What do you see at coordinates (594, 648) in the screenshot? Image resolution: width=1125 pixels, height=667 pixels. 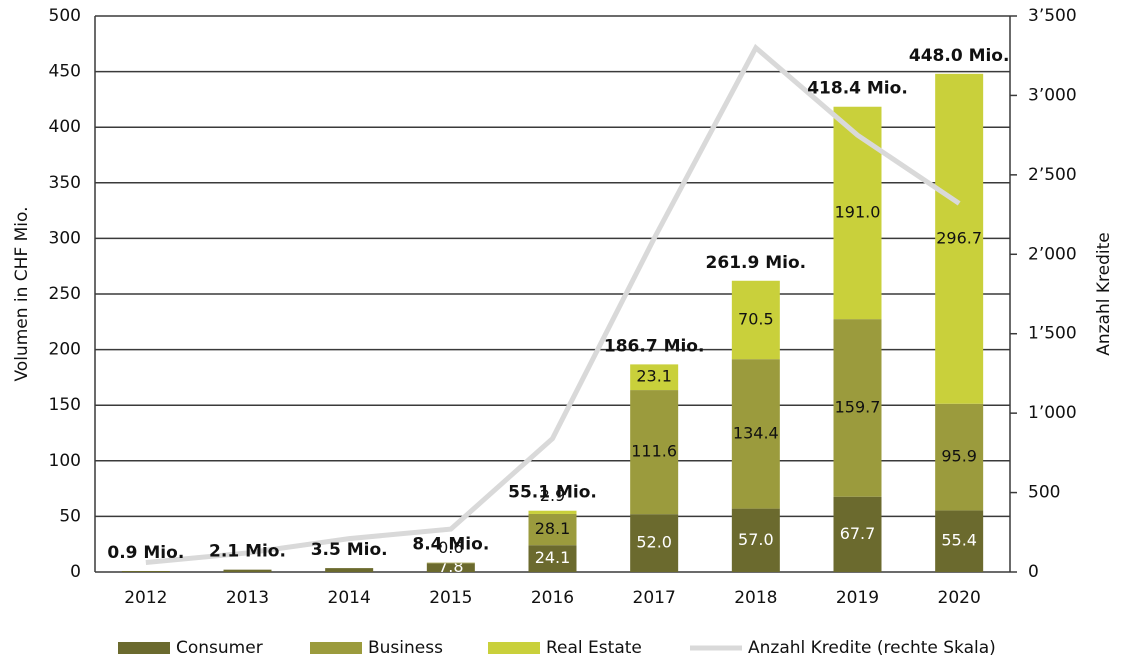 I see `legend-label: Real Estate` at bounding box center [594, 648].